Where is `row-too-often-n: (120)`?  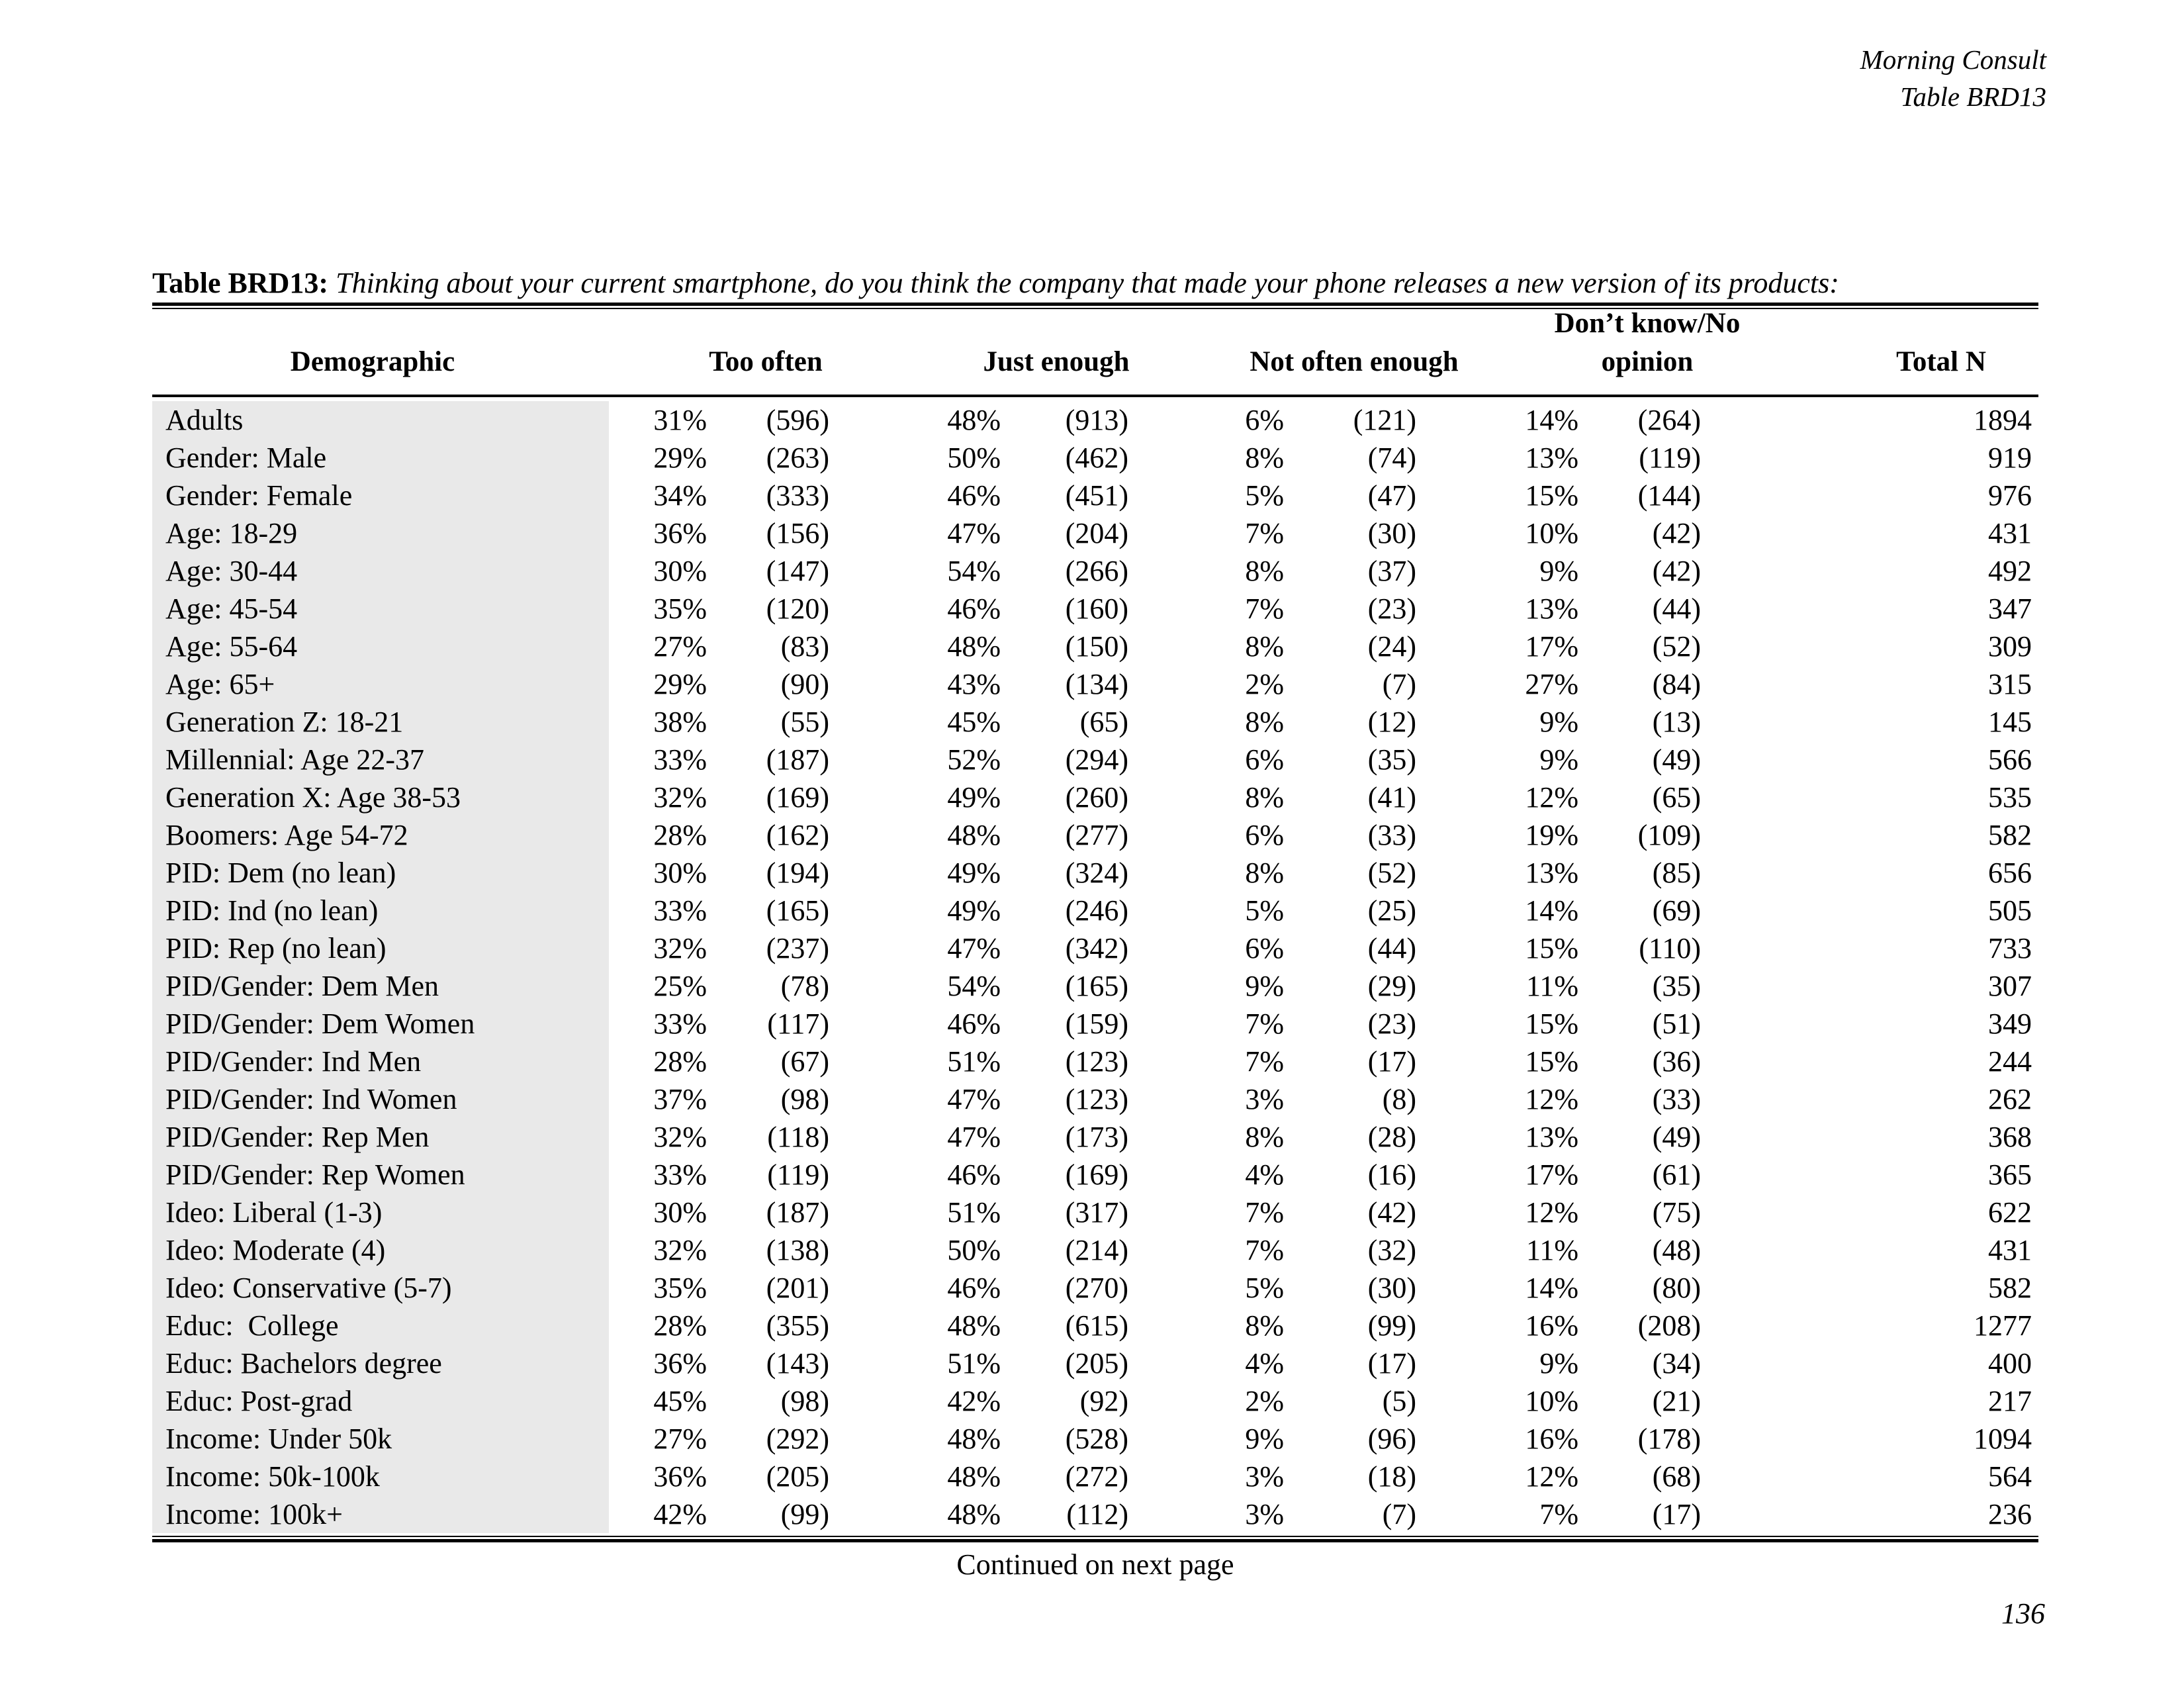 row-too-often-n: (120) is located at coordinates (798, 608).